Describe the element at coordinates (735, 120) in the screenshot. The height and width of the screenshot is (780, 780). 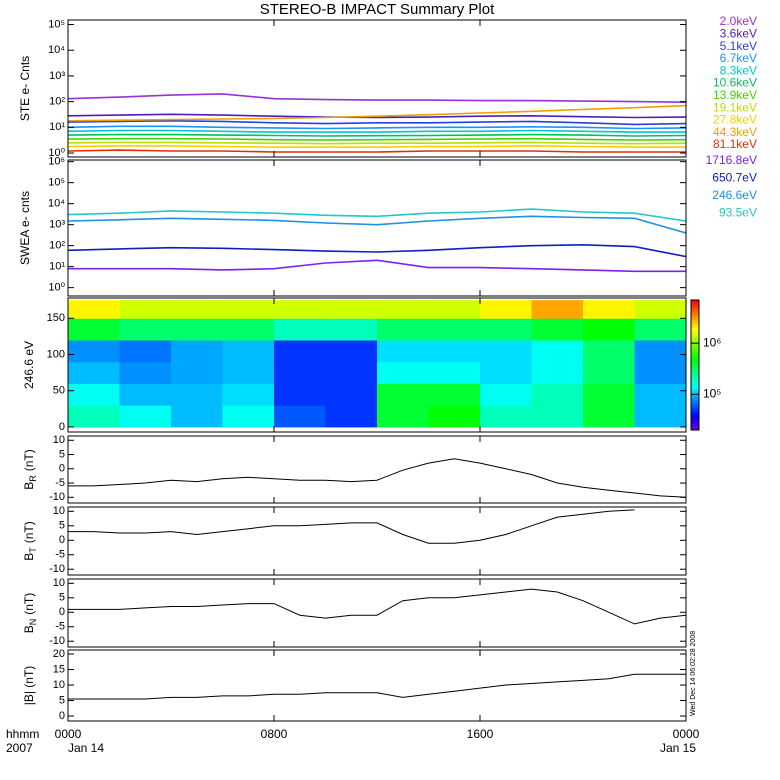
I see `legend-entry: 27.8keV` at that location.